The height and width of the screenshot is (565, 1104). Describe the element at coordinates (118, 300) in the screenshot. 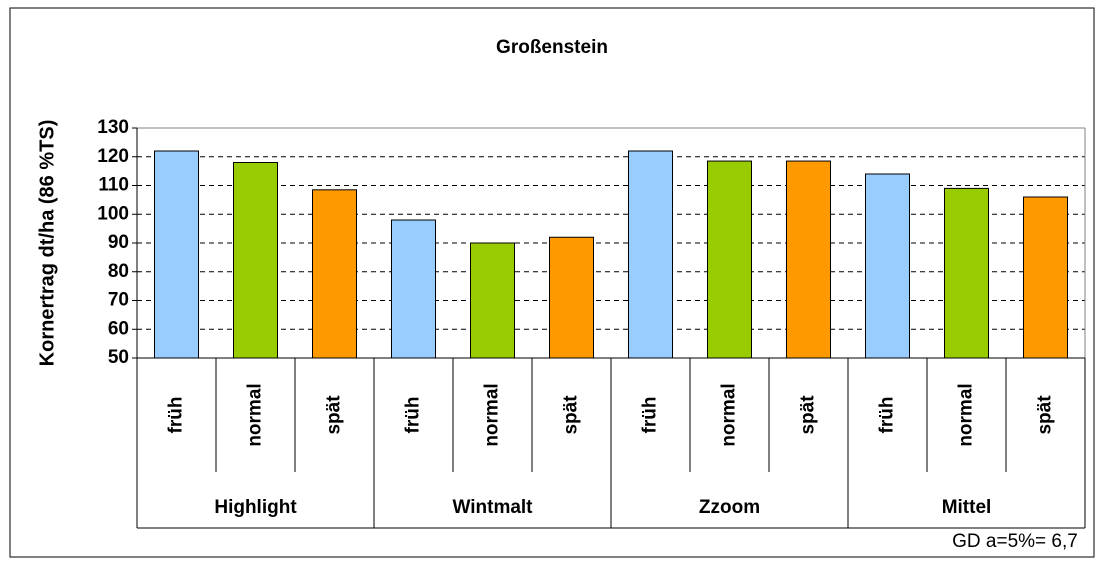

I see `y-tick-label: 70` at that location.